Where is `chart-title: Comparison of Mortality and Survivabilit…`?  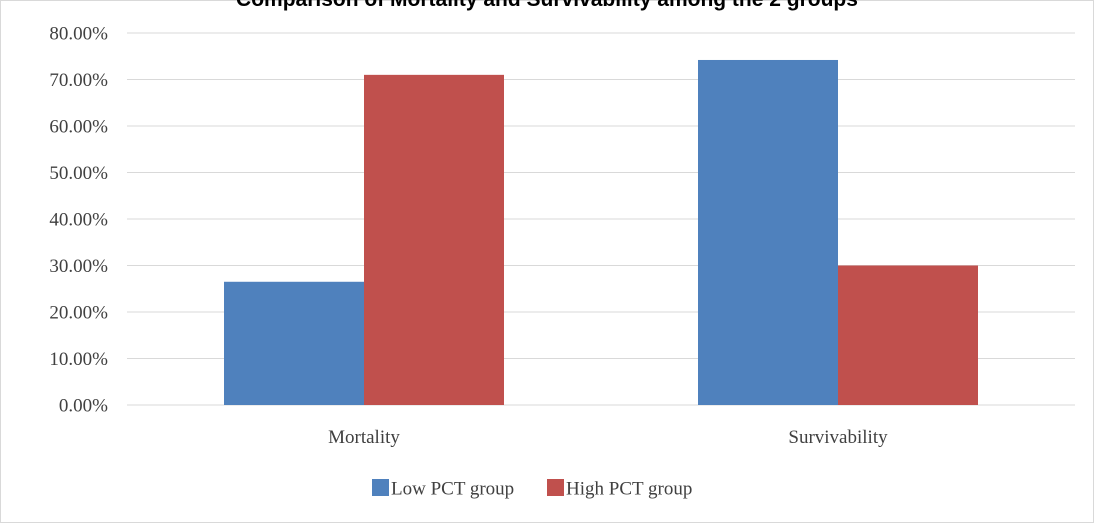 chart-title: Comparison of Mortality and Survivabilit… is located at coordinates (547, 5).